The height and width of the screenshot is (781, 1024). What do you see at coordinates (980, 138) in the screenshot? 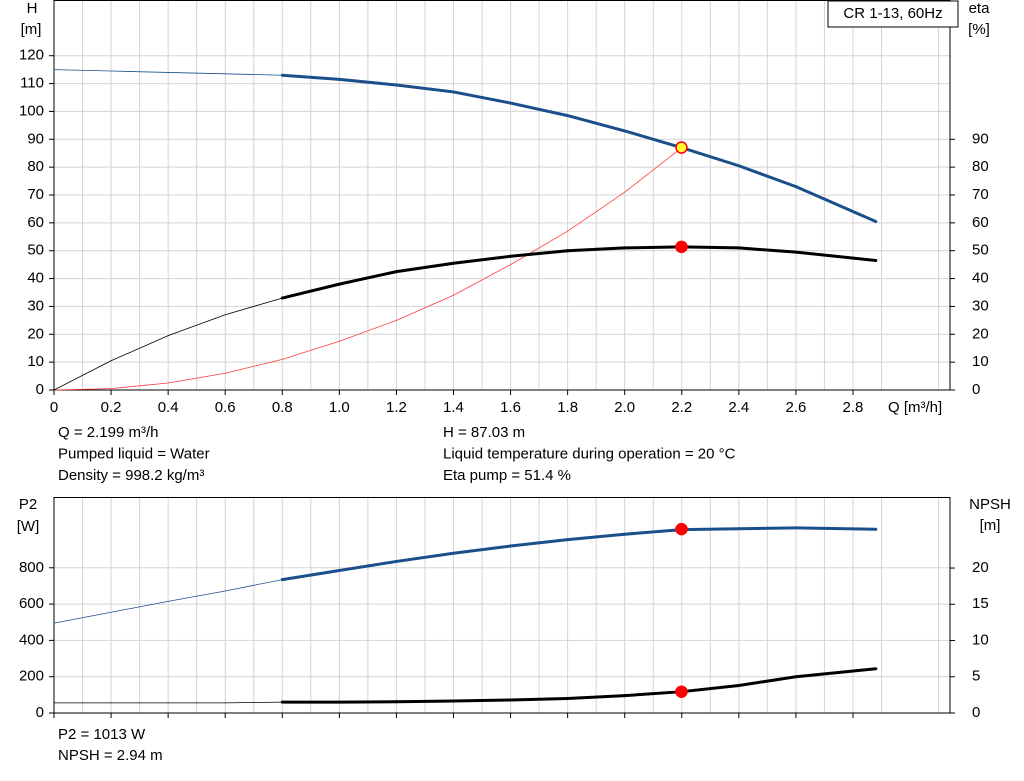
I see `y2-tick-label: 90` at bounding box center [980, 138].